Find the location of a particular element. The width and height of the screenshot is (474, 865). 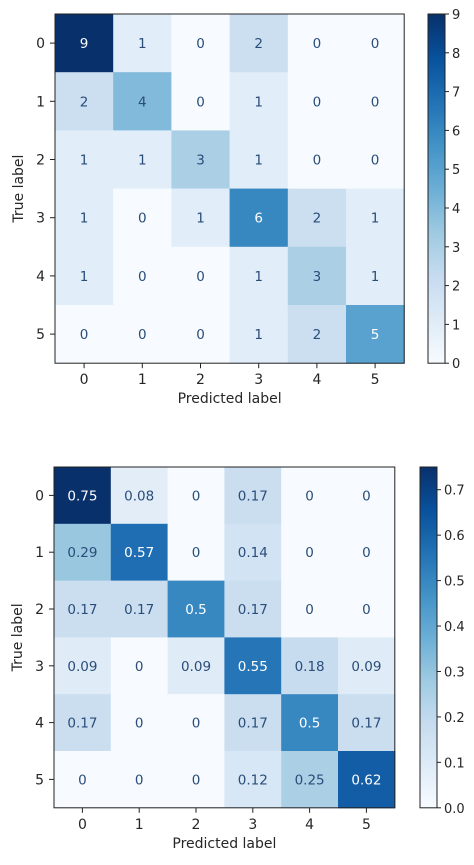

colorbar-tick-label: 0.1 is located at coordinates (454, 763).